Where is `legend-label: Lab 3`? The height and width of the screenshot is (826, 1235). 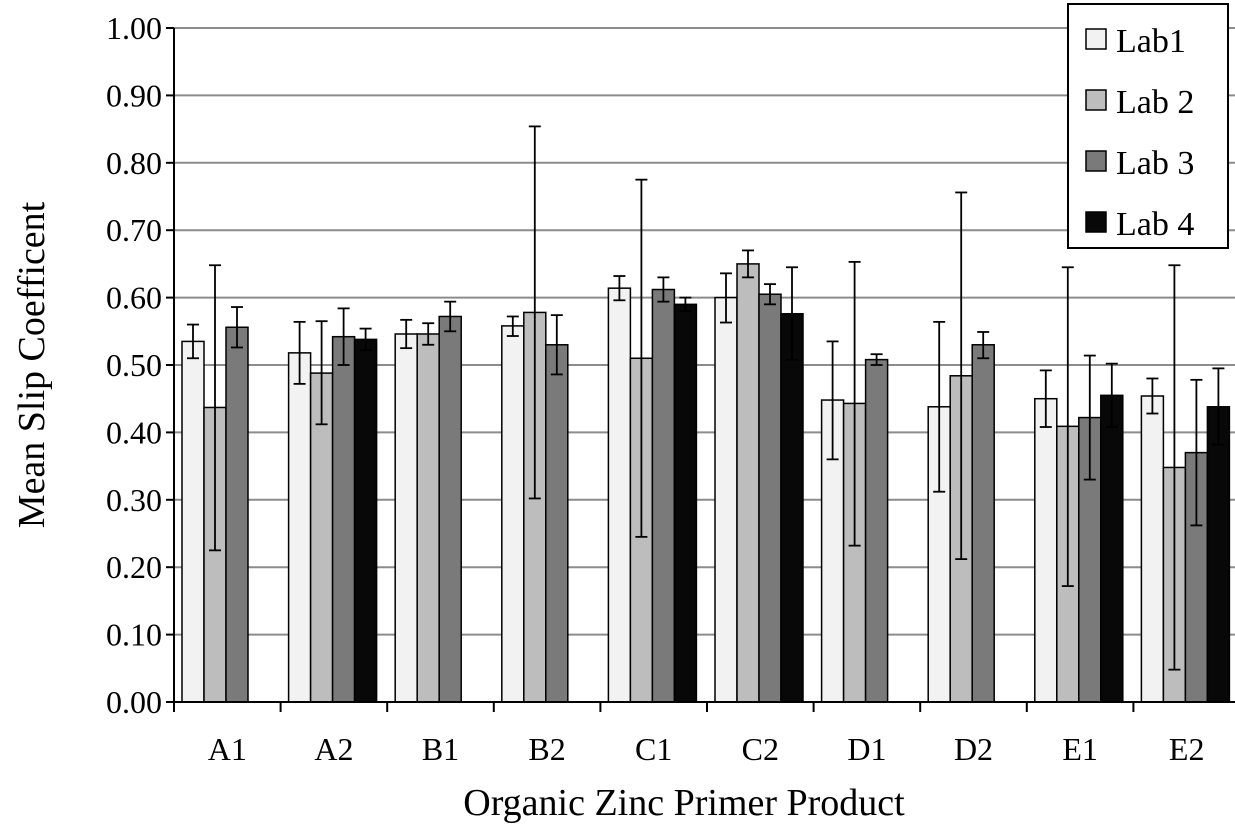
legend-label: Lab 3 is located at coordinates (1155, 163).